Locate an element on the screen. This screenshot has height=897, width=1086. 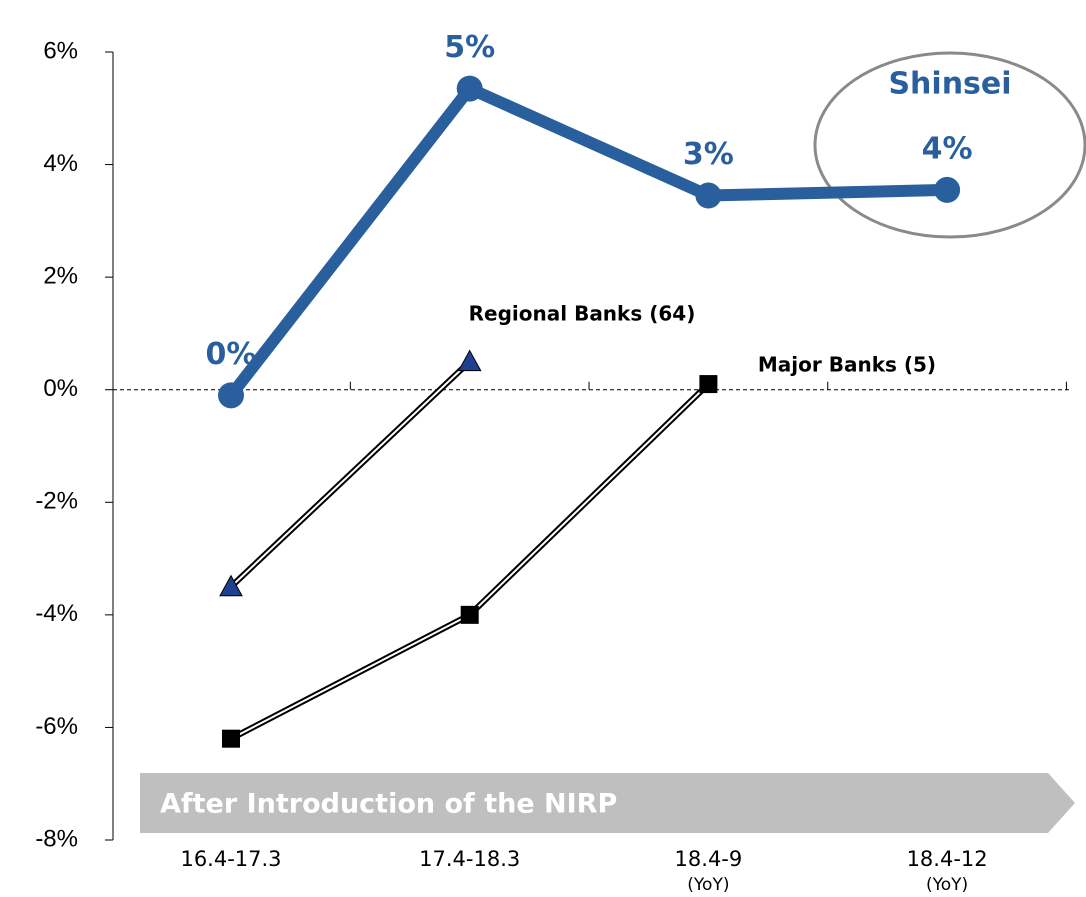
x-tick-label: 17.4-18.3 is located at coordinates (469, 859).